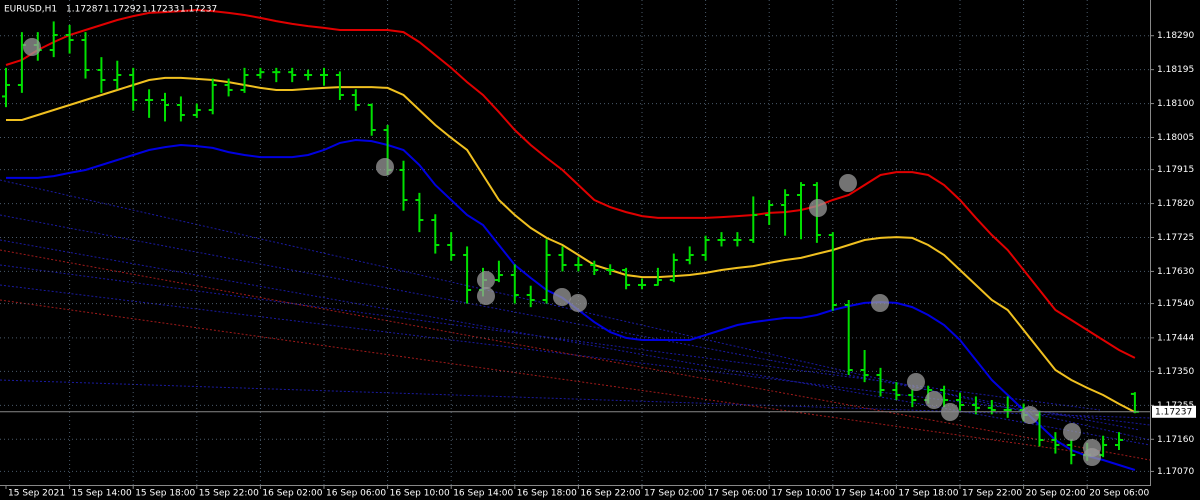 The height and width of the screenshot is (500, 1200). Describe the element at coordinates (229, 494) in the screenshot. I see `x-tick-label: 15 Sep 22:00` at that location.